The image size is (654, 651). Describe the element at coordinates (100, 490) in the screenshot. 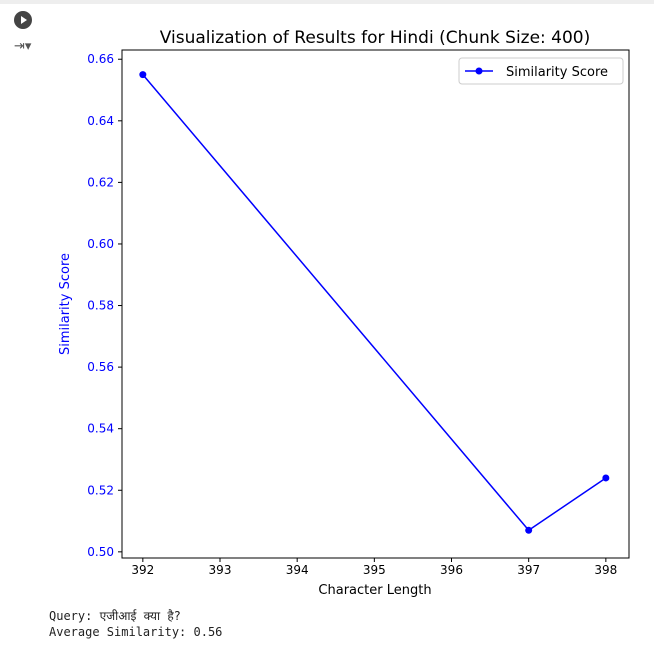

I see `y-tick-label: 0.52` at that location.